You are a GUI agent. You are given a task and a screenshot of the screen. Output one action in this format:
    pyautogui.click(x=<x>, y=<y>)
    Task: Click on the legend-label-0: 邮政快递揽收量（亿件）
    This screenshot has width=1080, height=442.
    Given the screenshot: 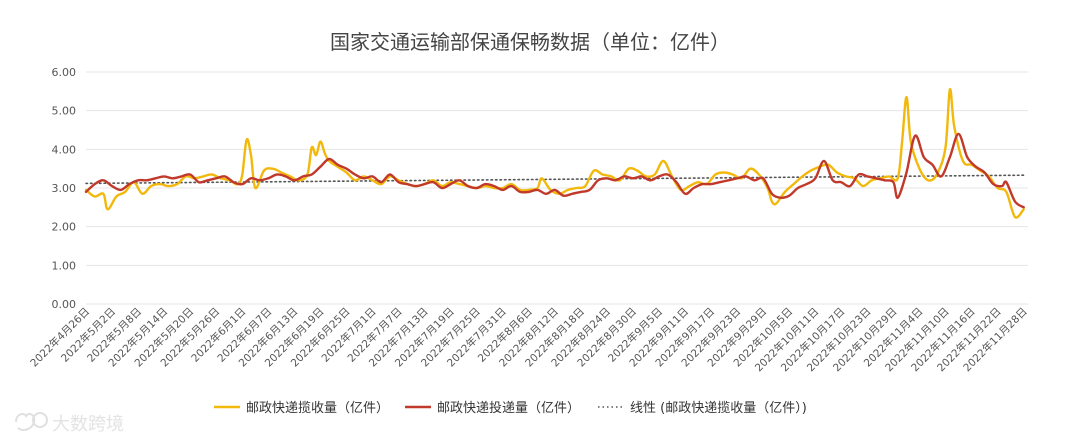 What is the action you would take?
    pyautogui.click(x=317, y=408)
    